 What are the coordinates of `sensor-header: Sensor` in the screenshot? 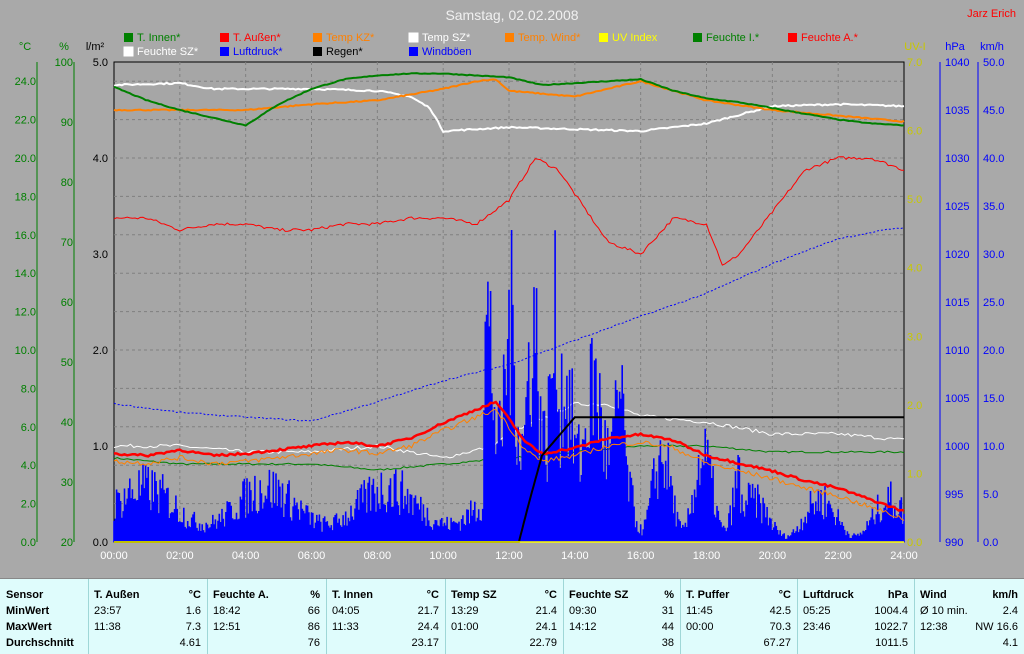 It's located at (25, 595).